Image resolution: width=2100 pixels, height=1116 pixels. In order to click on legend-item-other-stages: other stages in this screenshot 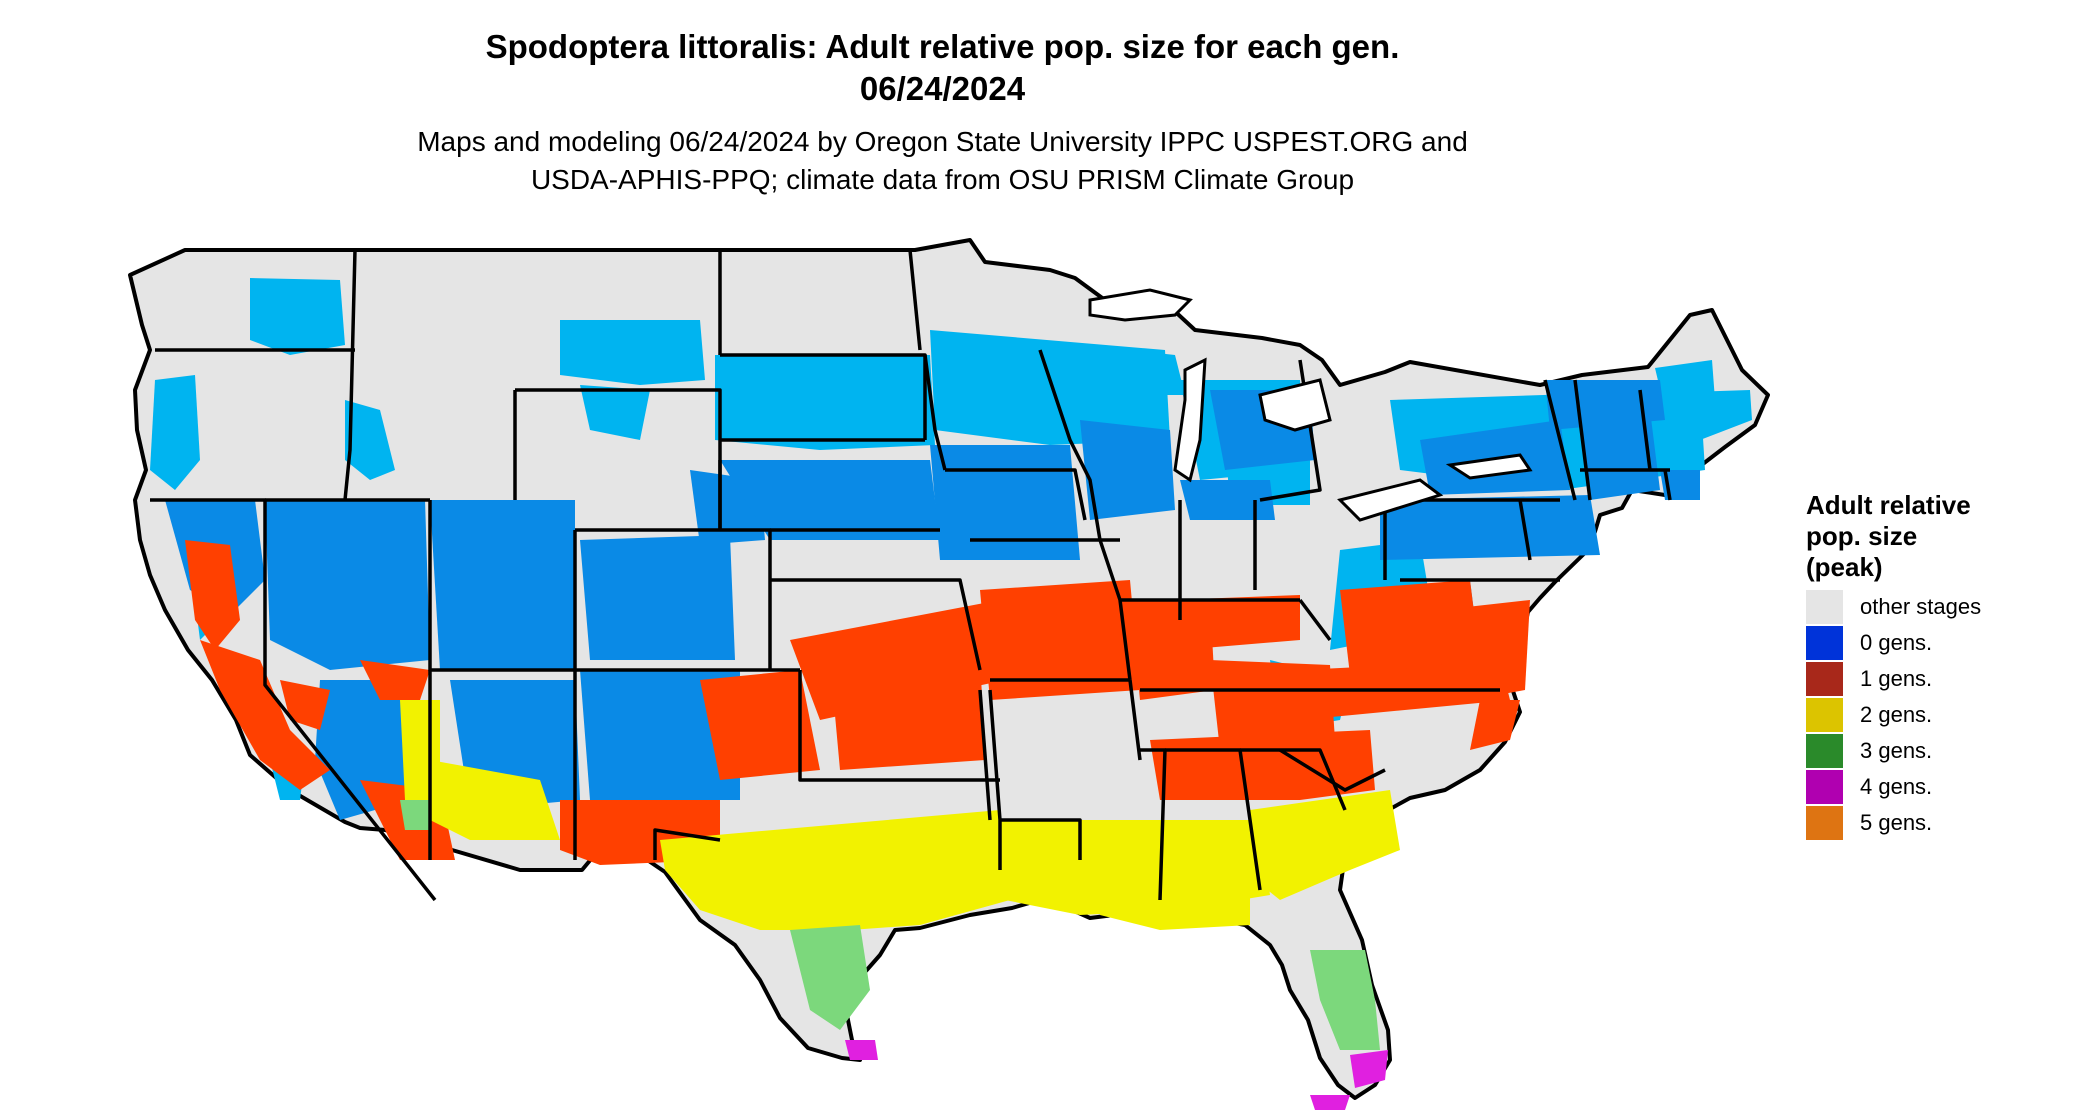, I will do `click(1893, 607)`.